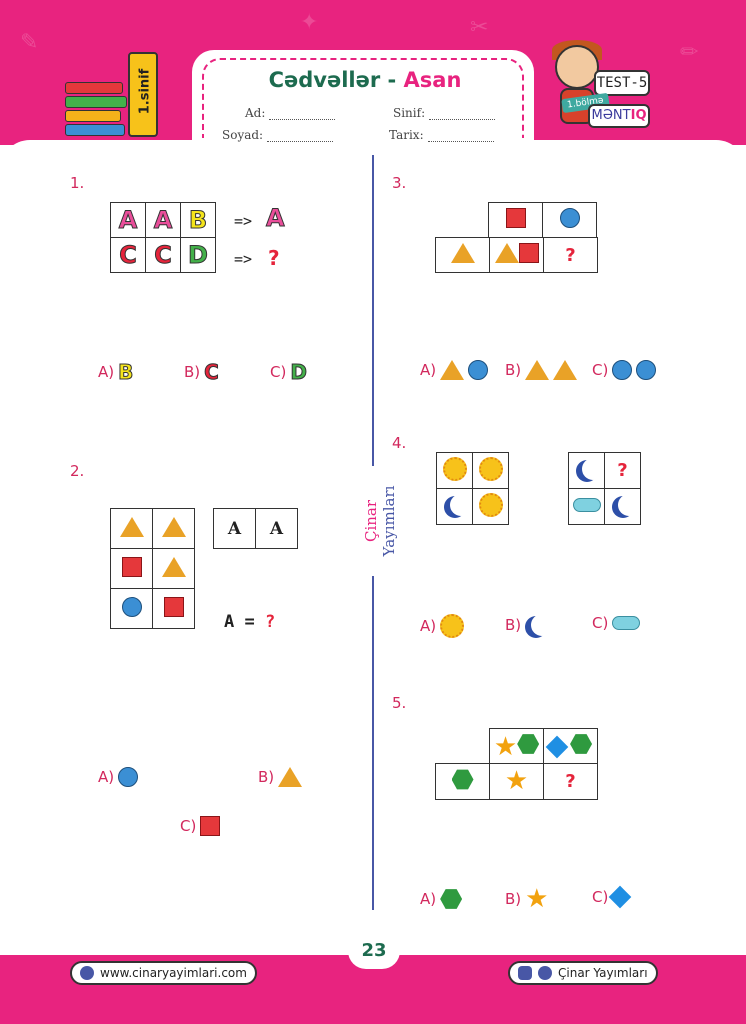 This screenshot has height=1024, width=746. What do you see at coordinates (309, 22) in the screenshot?
I see `doodle-icon: ✦` at bounding box center [309, 22].